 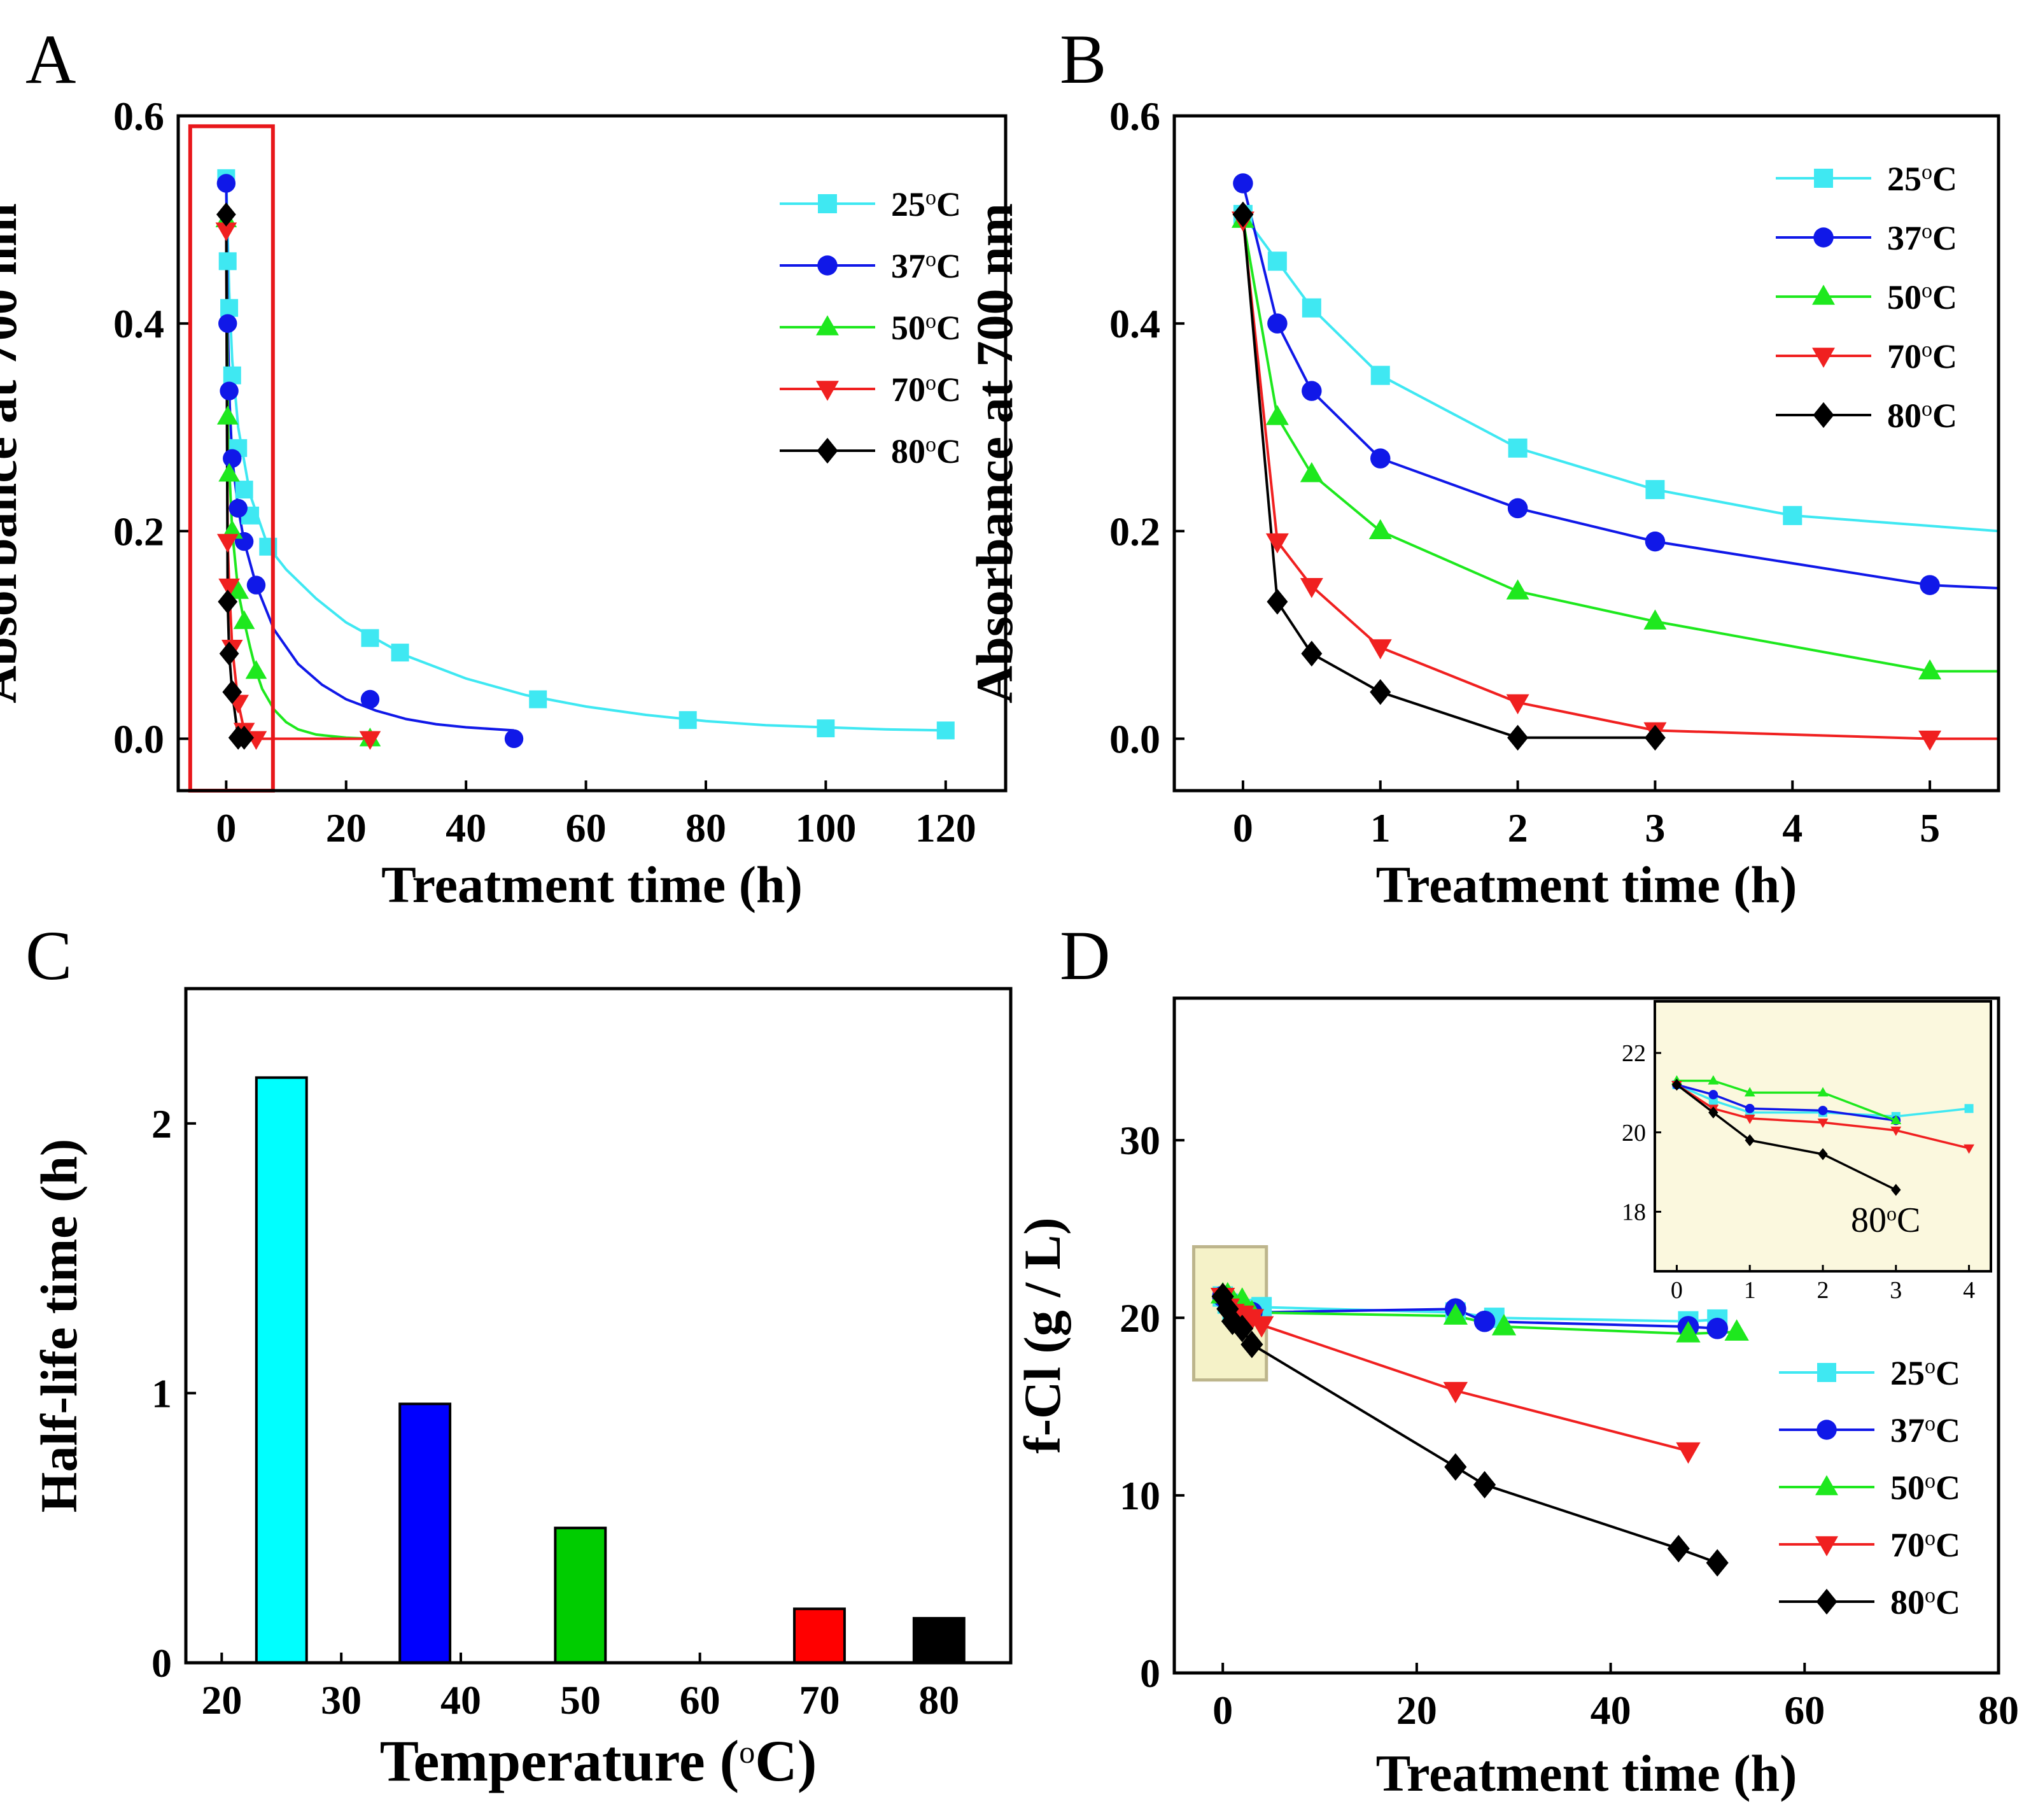 I want to click on x-axis-label-c-part-2: C), so click(x=786, y=1760).